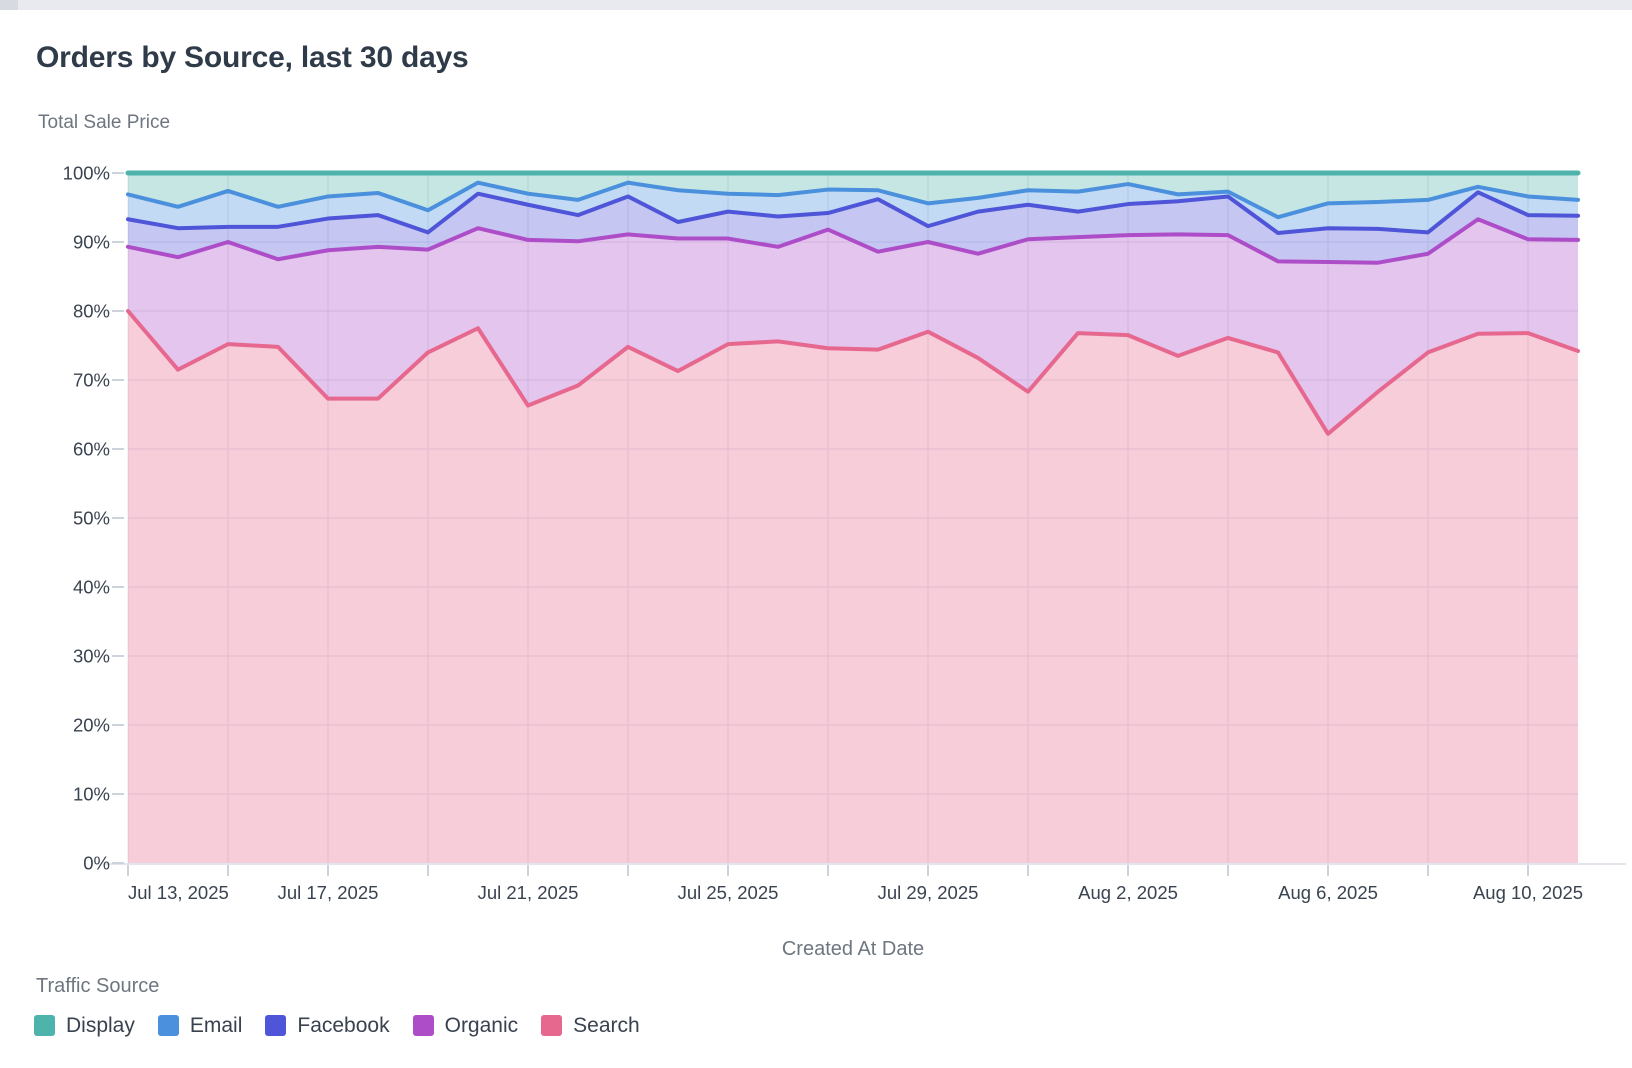 The height and width of the screenshot is (1068, 1632). What do you see at coordinates (853, 372) in the screenshot?
I see `series-line-search` at bounding box center [853, 372].